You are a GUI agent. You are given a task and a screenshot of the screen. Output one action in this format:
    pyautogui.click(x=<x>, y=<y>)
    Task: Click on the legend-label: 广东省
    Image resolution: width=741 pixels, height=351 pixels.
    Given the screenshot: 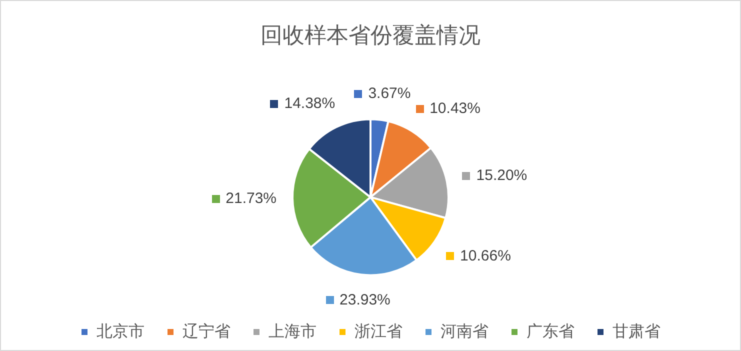 What is the action you would take?
    pyautogui.click(x=550, y=331)
    